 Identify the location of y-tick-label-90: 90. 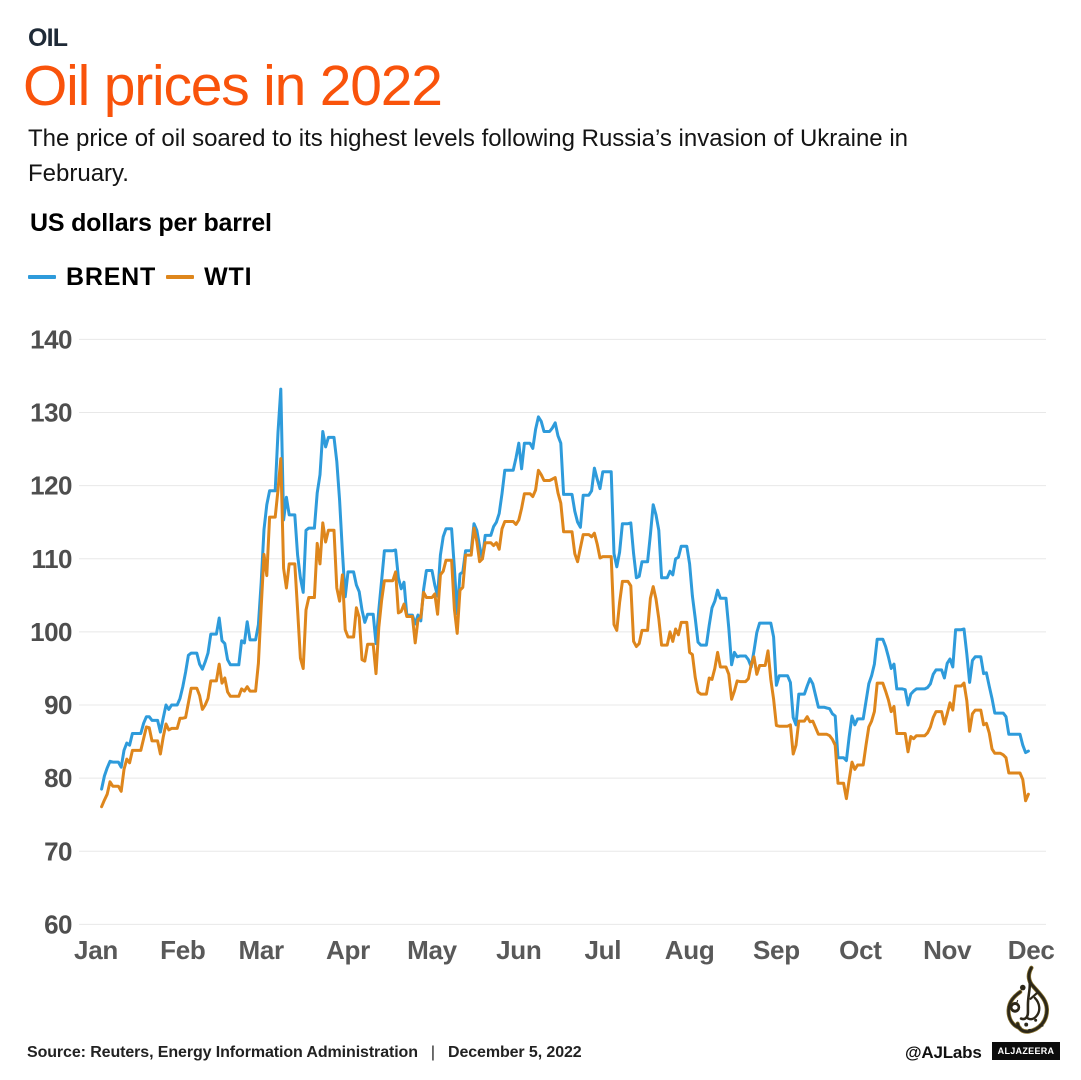
(58, 705).